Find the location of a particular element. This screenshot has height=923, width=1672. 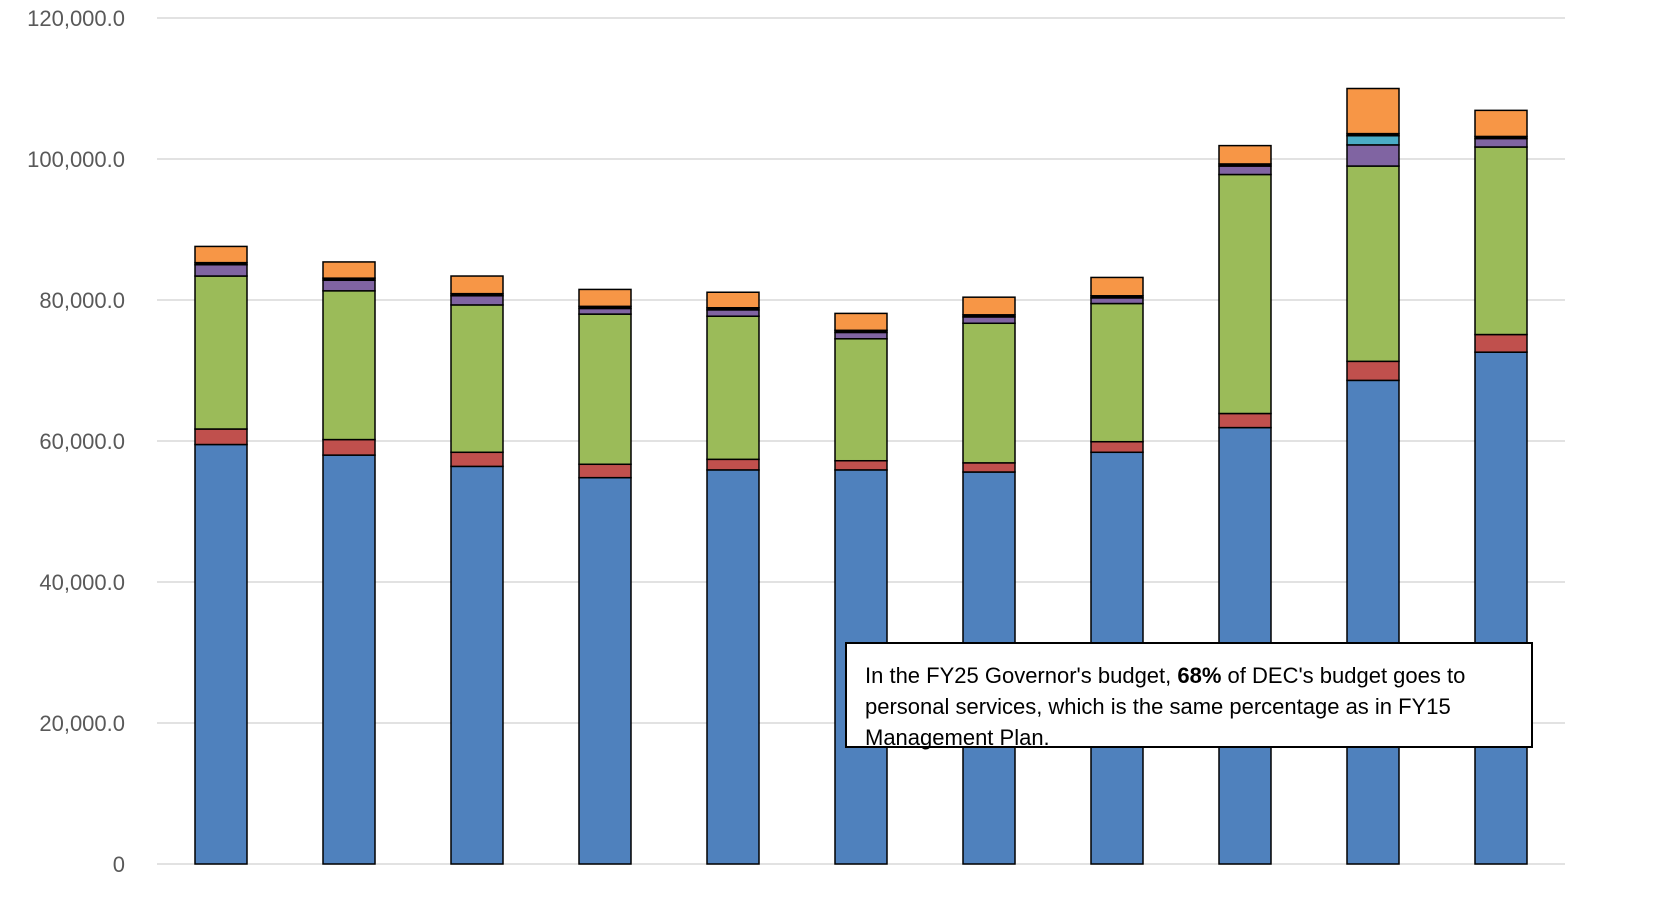

y-tick-label: 120,000.0 is located at coordinates (76, 18).